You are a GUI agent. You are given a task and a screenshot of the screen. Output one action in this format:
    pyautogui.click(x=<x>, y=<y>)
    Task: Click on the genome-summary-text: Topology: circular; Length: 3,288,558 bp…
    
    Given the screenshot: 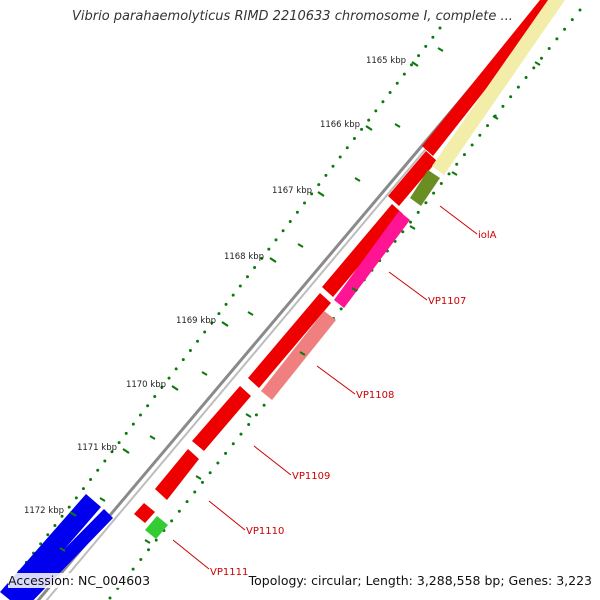 What is the action you would take?
    pyautogui.click(x=420, y=580)
    